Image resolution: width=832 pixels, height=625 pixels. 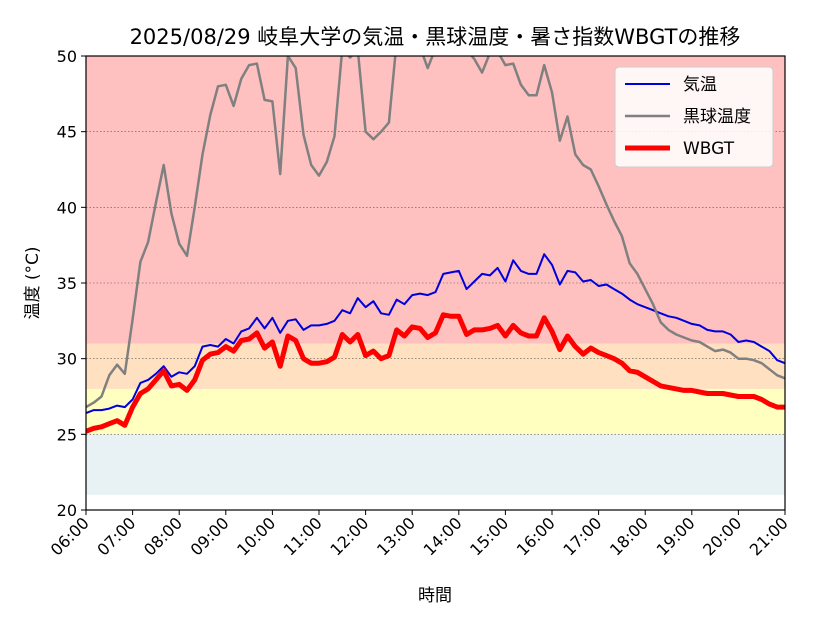 I want to click on legend: 気温 黒球温度 WBGT, so click(x=694, y=117).